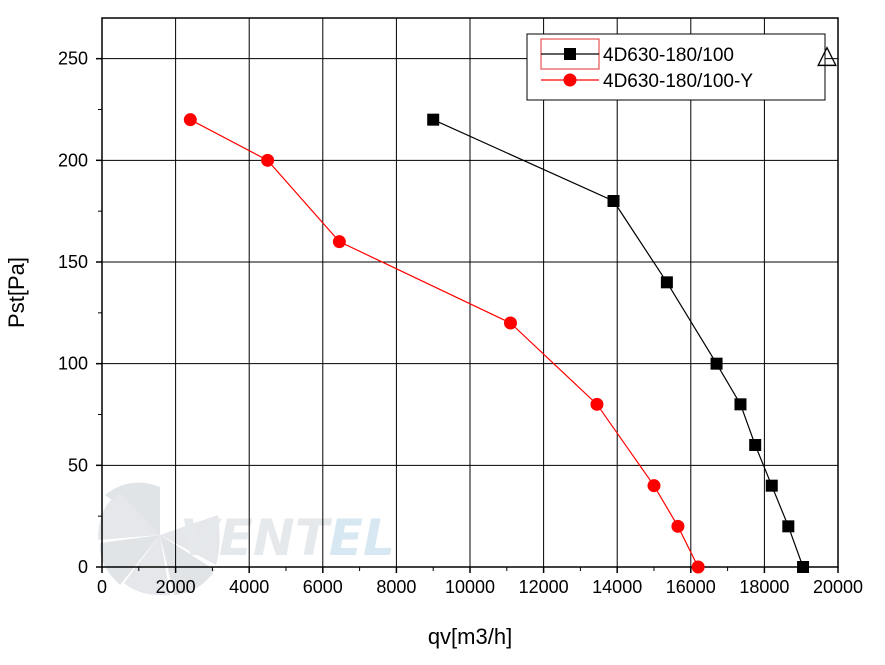 This screenshot has width=885, height=665. Describe the element at coordinates (470, 636) in the screenshot. I see `x-axis-title: qv[m3/h]` at that location.